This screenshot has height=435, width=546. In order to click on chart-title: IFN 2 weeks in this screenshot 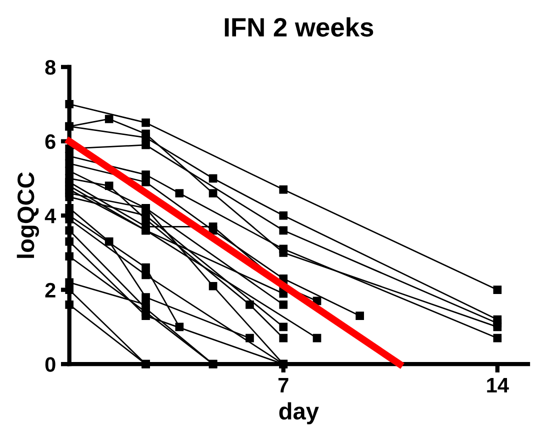, I will do `click(299, 27)`.